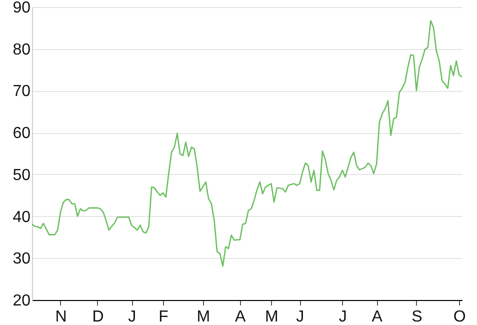 The width and height of the screenshot is (477, 325). Describe the element at coordinates (21, 91) in the screenshot. I see `y-tick-label: 70` at that location.